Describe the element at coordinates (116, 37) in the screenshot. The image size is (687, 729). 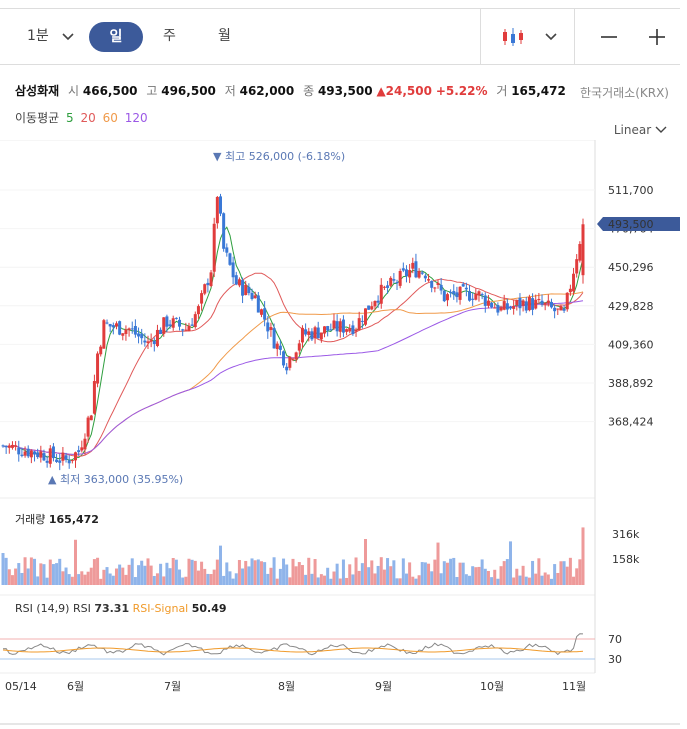
I see `timeframe-day: 일` at that location.